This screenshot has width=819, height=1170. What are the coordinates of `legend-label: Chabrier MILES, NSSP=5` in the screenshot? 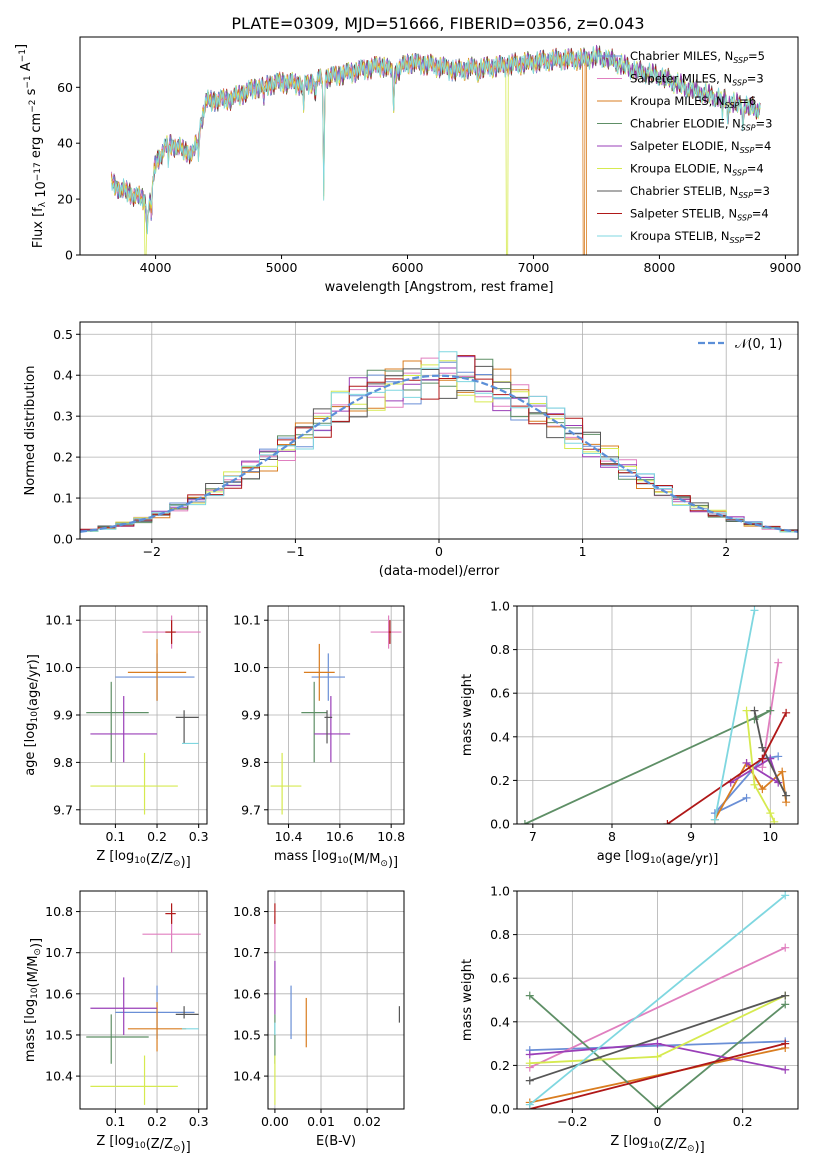 It's located at (697, 57).